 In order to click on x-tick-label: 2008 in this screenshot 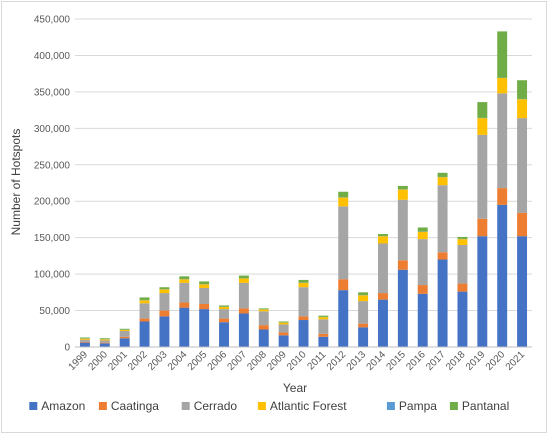, I will do `click(257, 361)`.